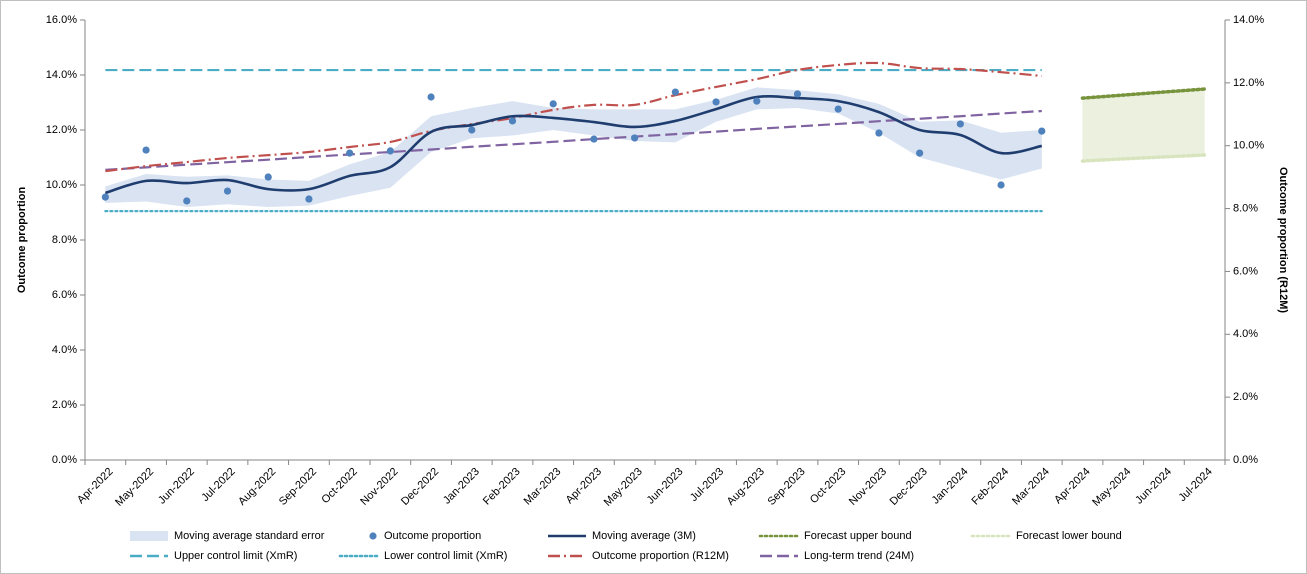  I want to click on standard-error-band, so click(573, 147).